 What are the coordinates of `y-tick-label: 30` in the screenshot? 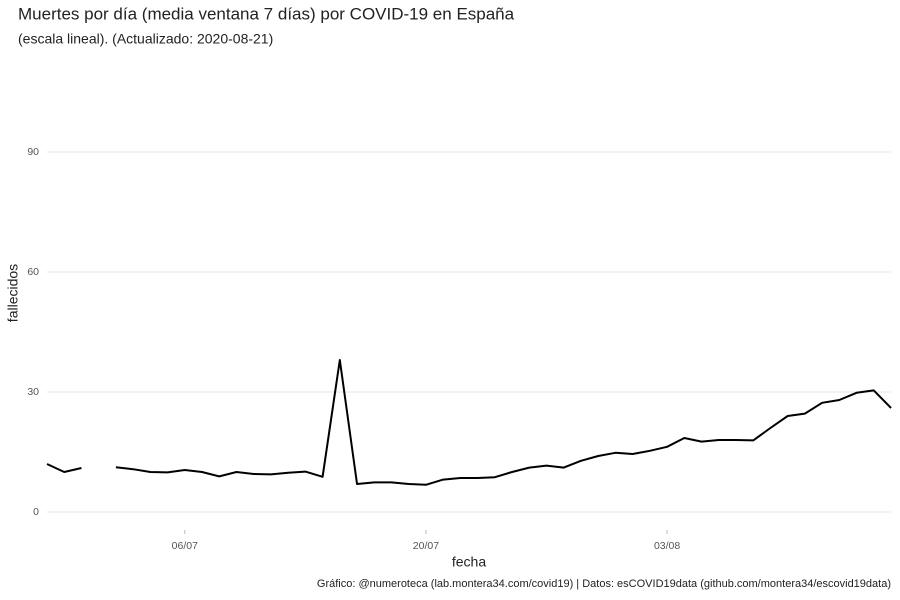 It's located at (33, 392).